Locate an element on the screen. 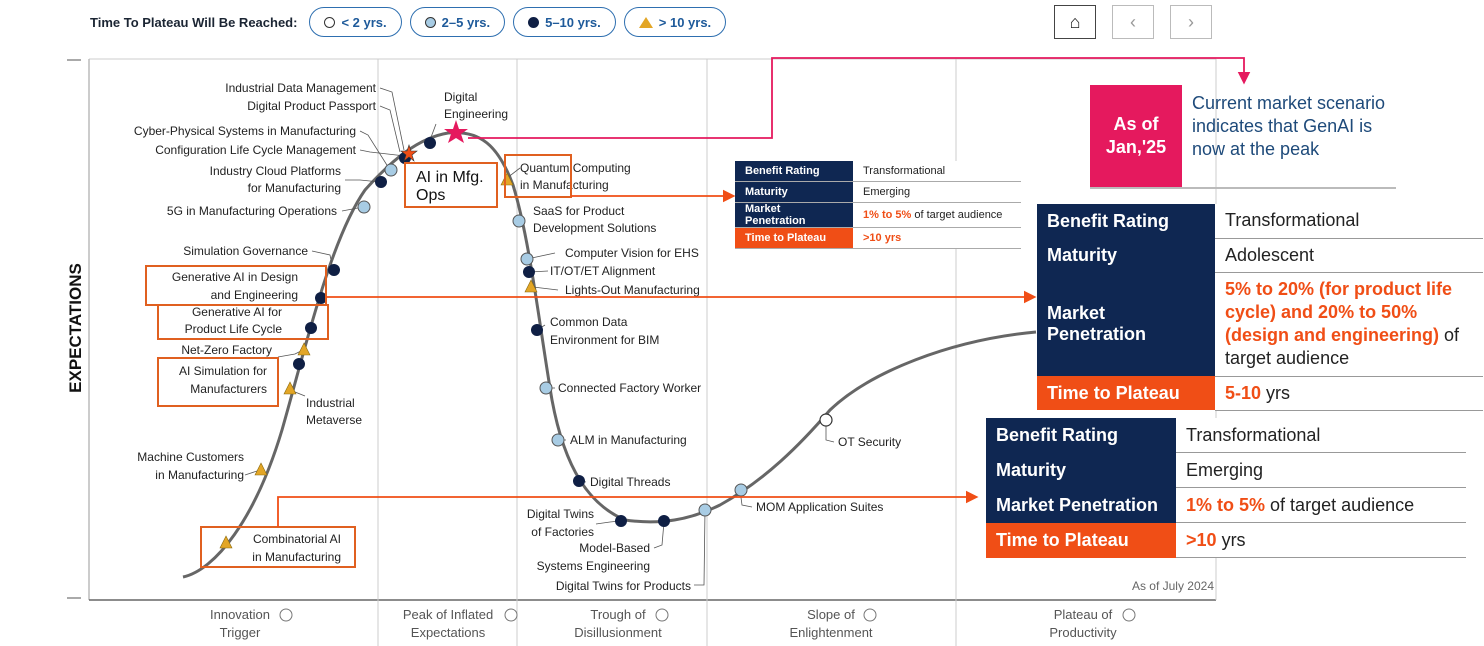  legend-pill-over-10: > 10 yrs. is located at coordinates (675, 22).